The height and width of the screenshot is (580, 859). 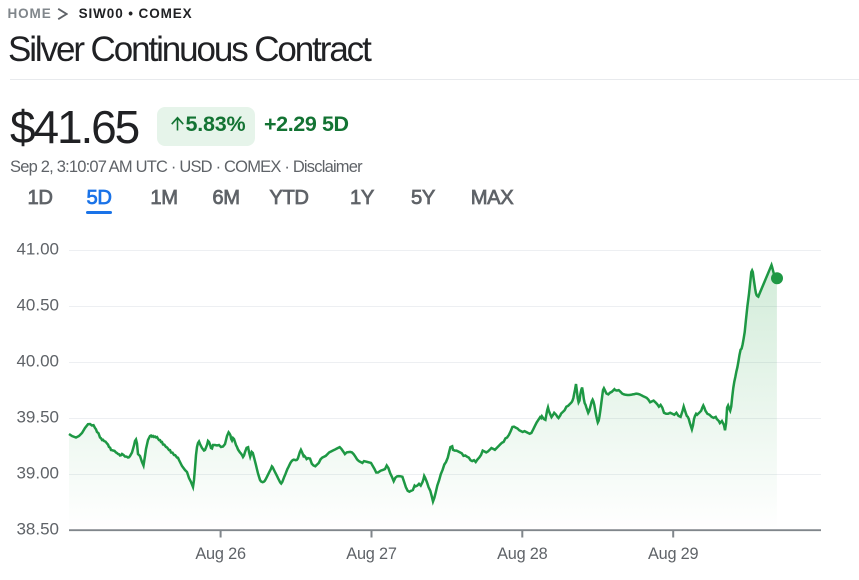 I want to click on svg-text: 39.50, so click(x=37, y=417).